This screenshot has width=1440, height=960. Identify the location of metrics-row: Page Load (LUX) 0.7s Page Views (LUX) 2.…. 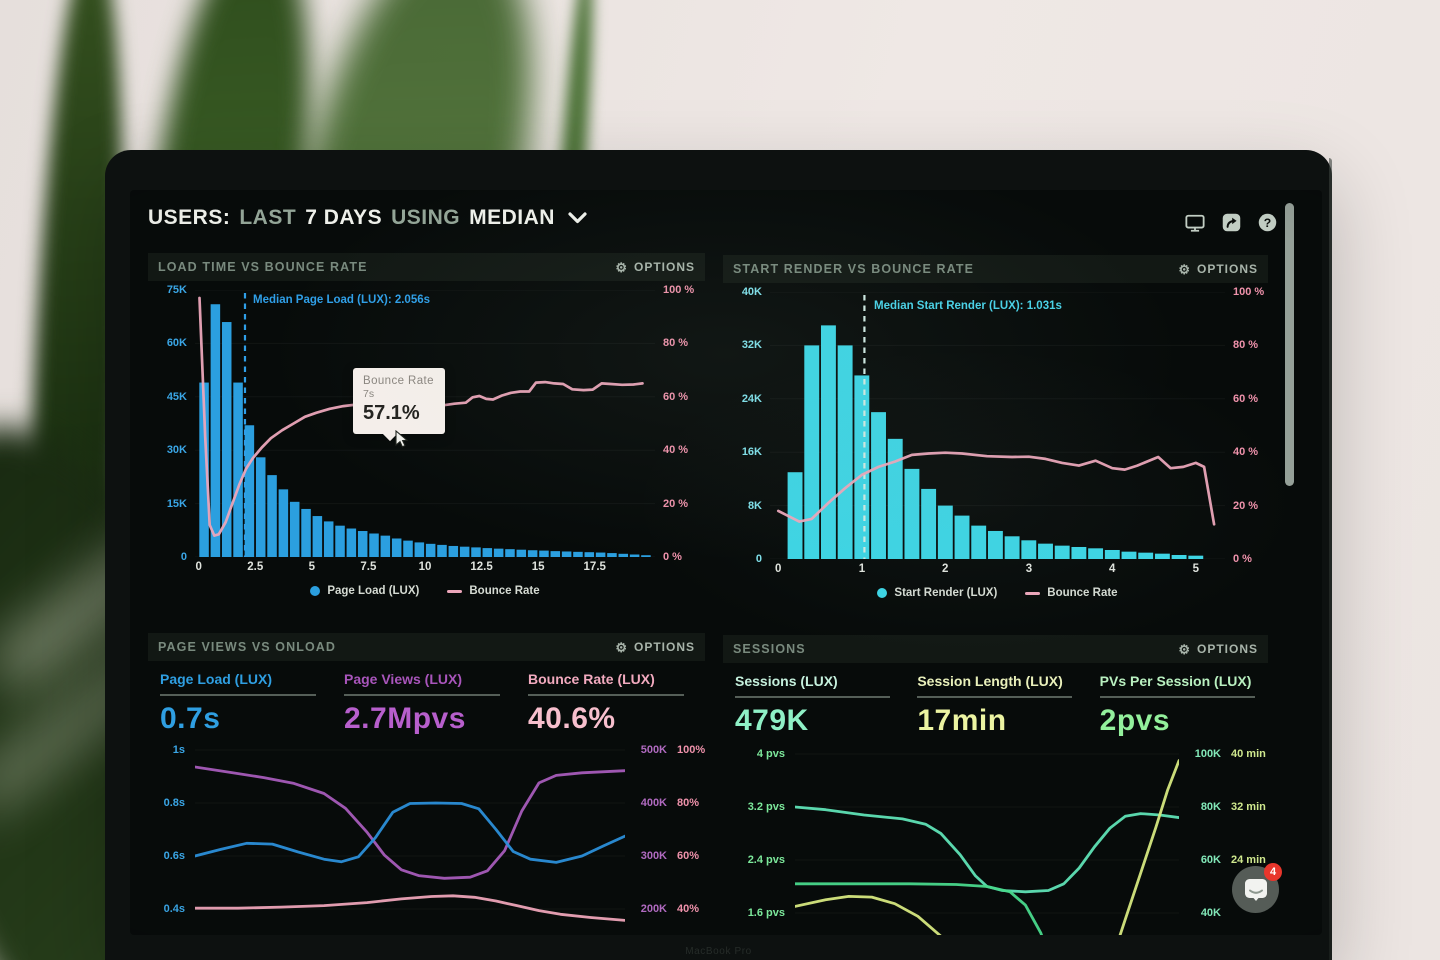
(426, 698).